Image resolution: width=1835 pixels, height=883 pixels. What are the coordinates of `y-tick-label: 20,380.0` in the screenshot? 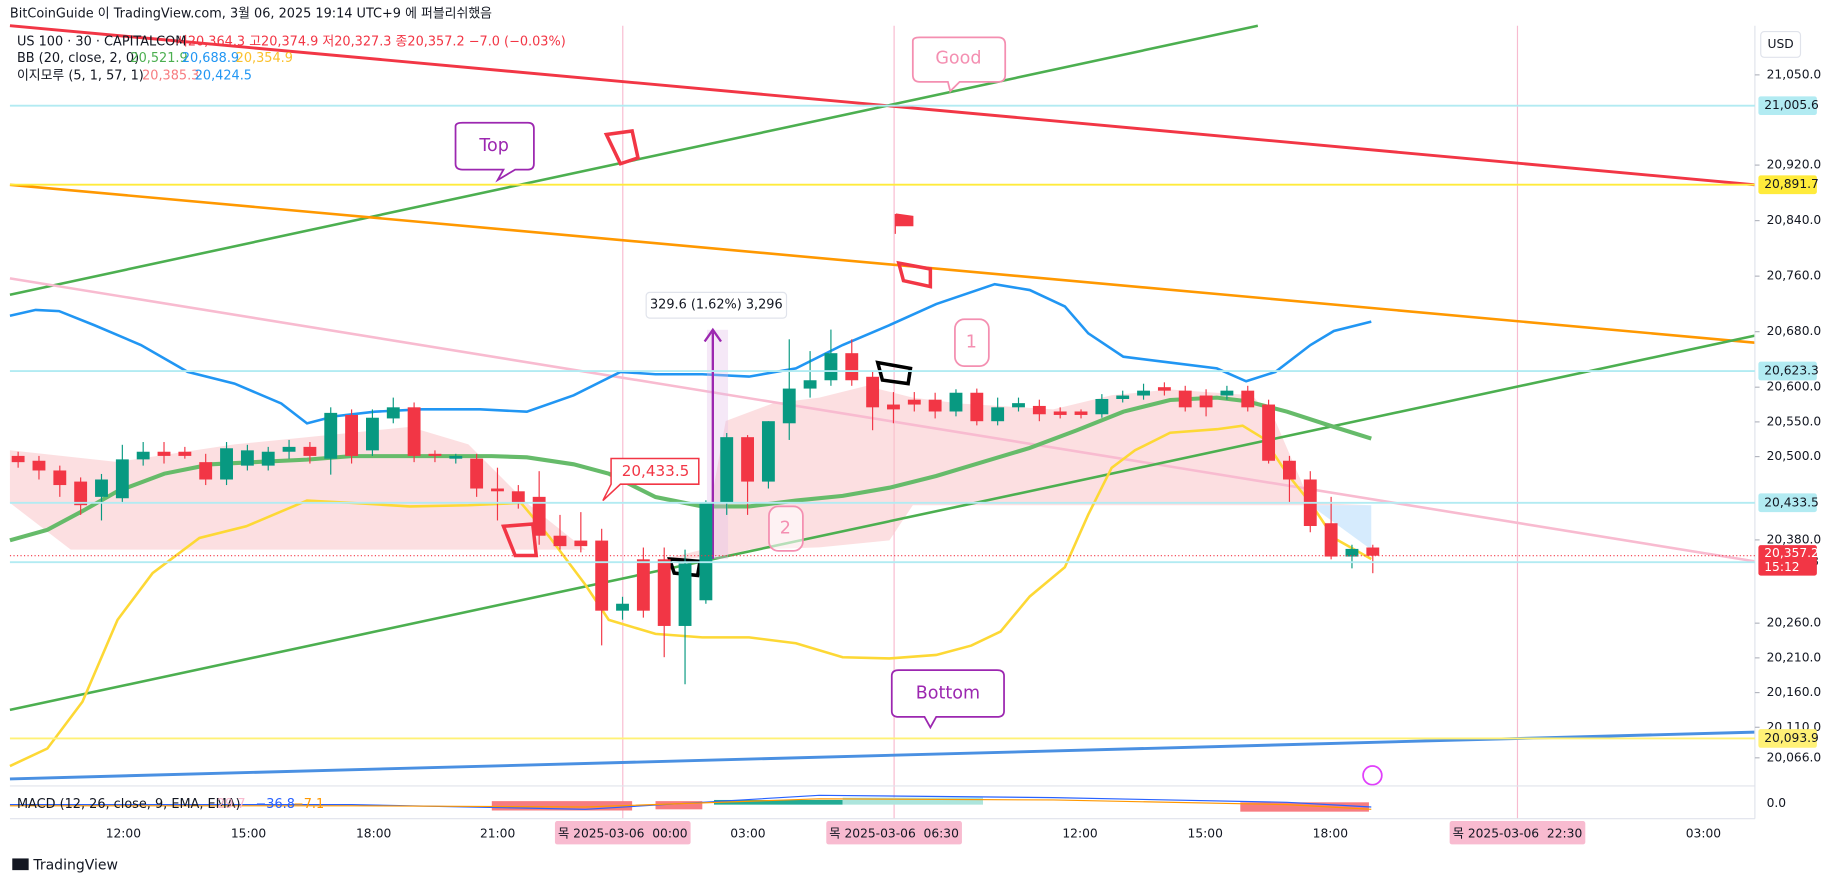 It's located at (1794, 539).